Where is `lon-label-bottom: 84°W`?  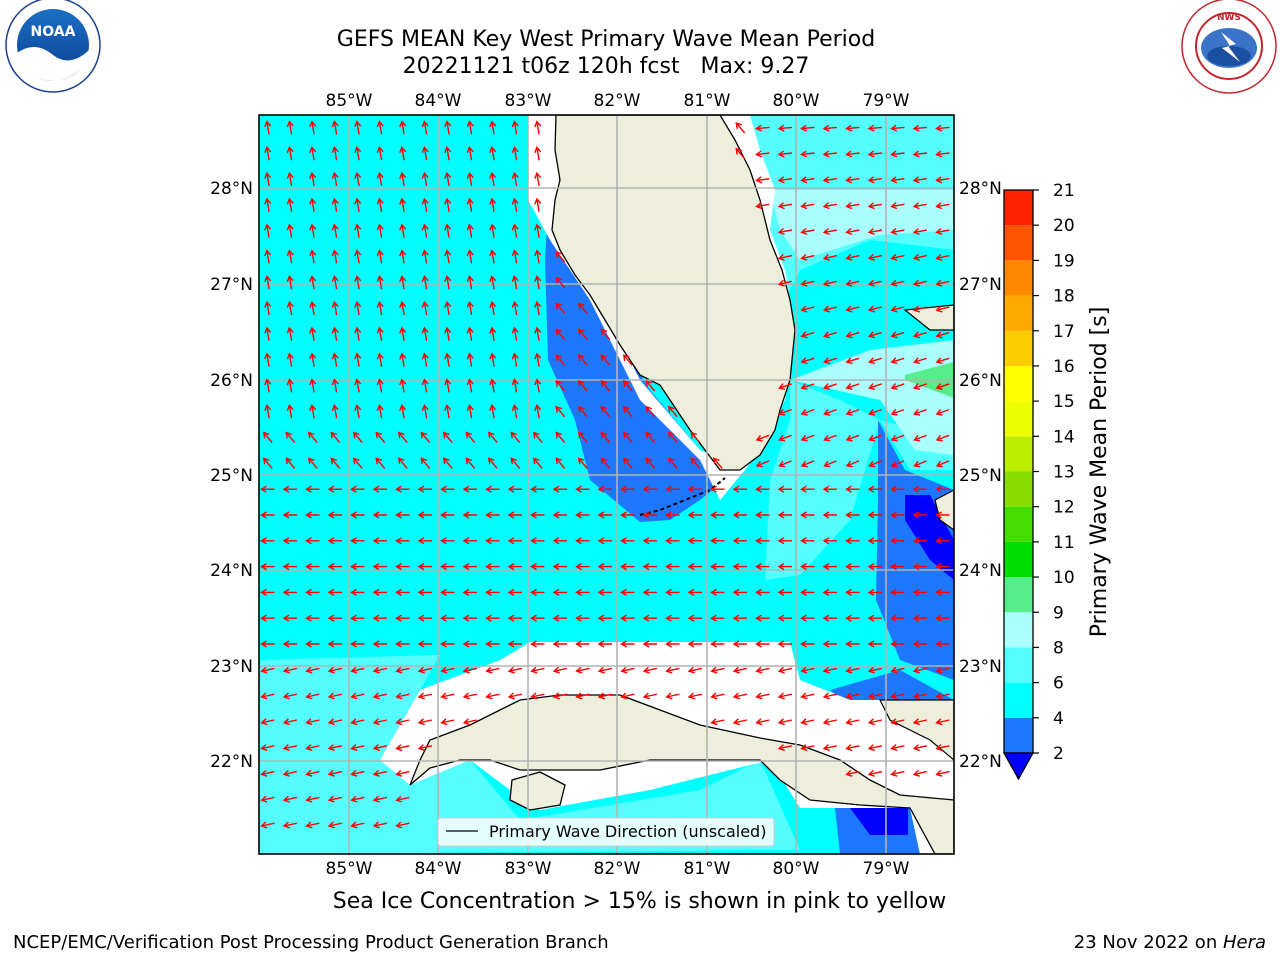 lon-label-bottom: 84°W is located at coordinates (438, 869).